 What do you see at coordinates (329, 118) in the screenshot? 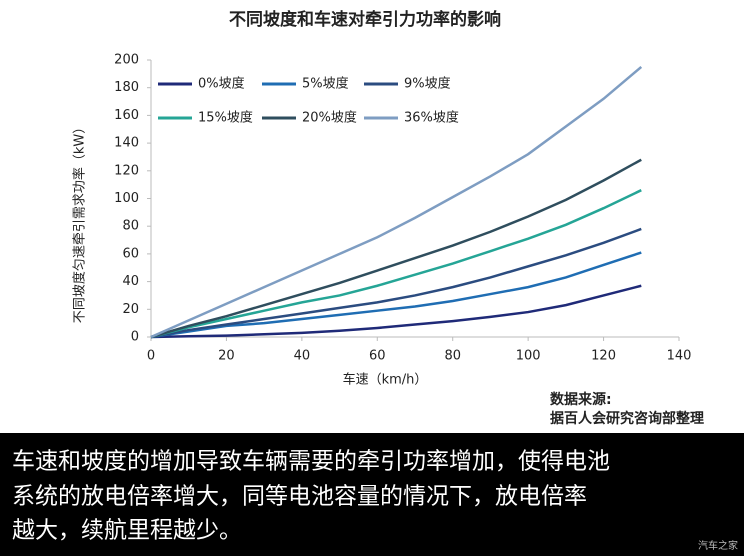
I see `legend-label: 20%坡度` at bounding box center [329, 118].